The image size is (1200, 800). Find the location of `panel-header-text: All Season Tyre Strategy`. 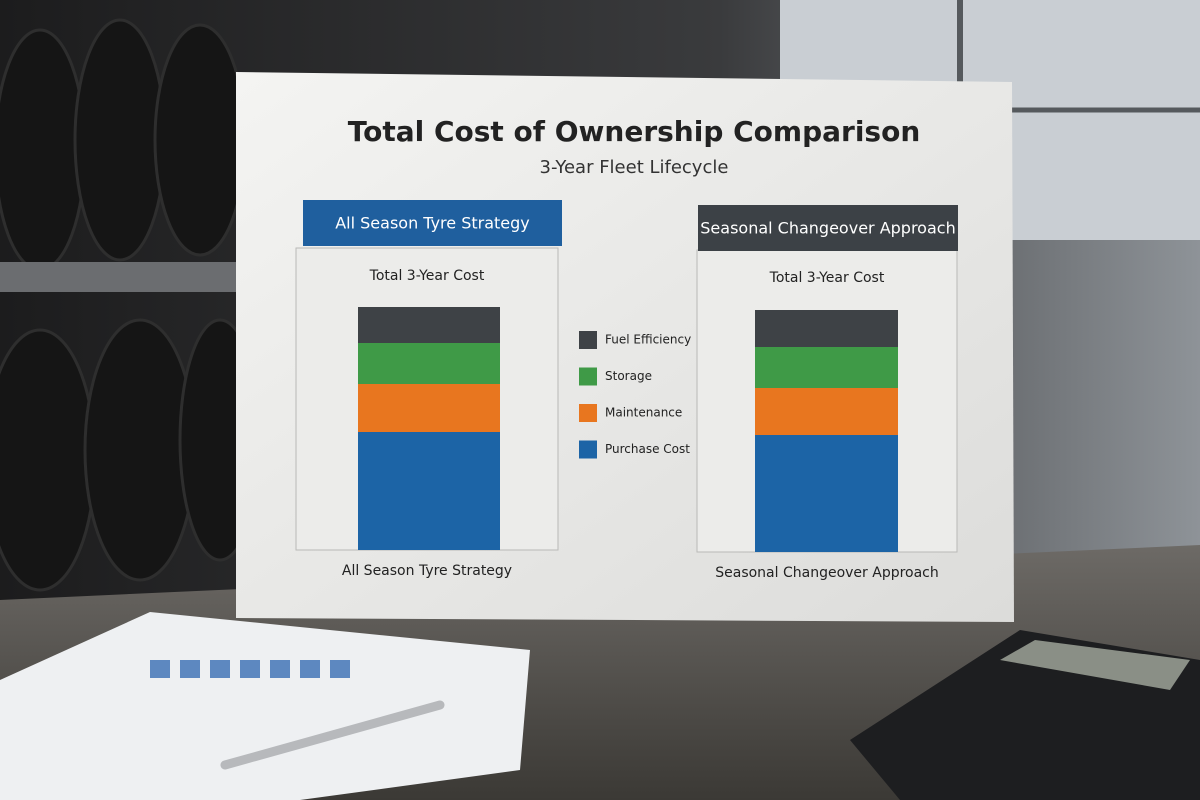

panel-header-text: All Season Tyre Strategy is located at coordinates (432, 223).